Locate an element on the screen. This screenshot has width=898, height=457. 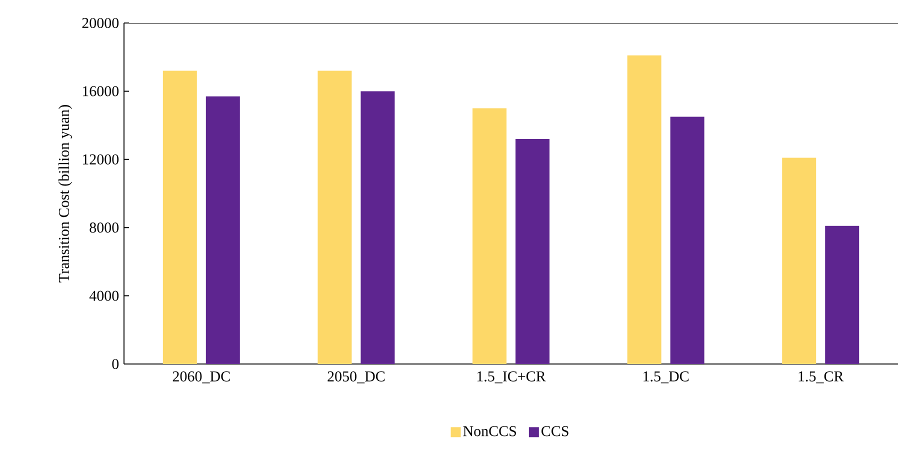
y-tick-label: 0 is located at coordinates (115, 364).